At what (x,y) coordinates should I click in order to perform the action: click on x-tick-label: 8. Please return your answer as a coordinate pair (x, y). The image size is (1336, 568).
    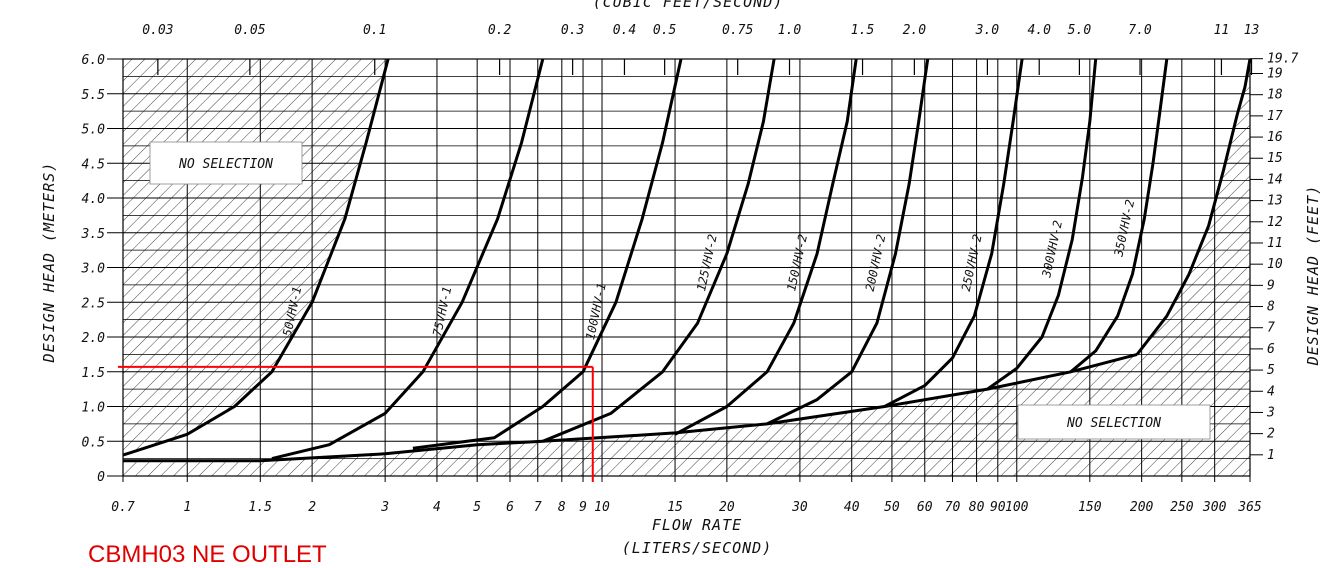
    Looking at the image, I should click on (562, 507).